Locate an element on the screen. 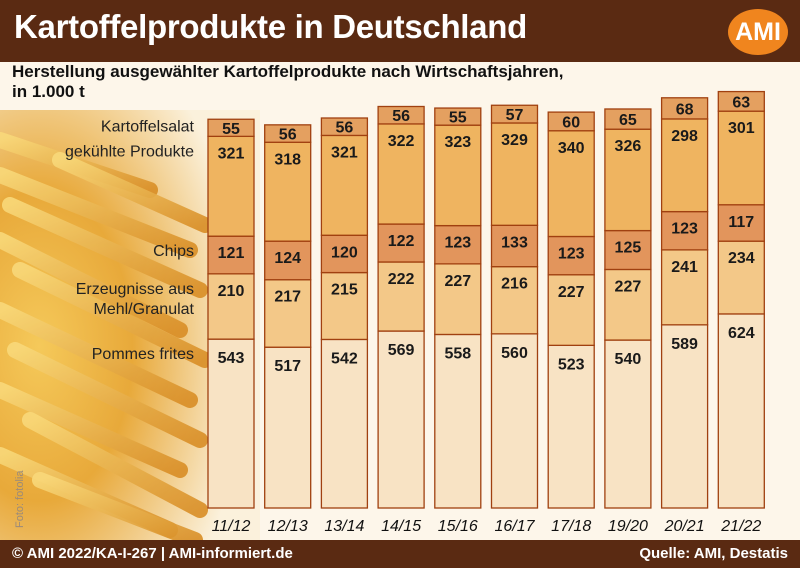 Image resolution: width=800 pixels, height=568 pixels. data-label: 65 is located at coordinates (628, 120).